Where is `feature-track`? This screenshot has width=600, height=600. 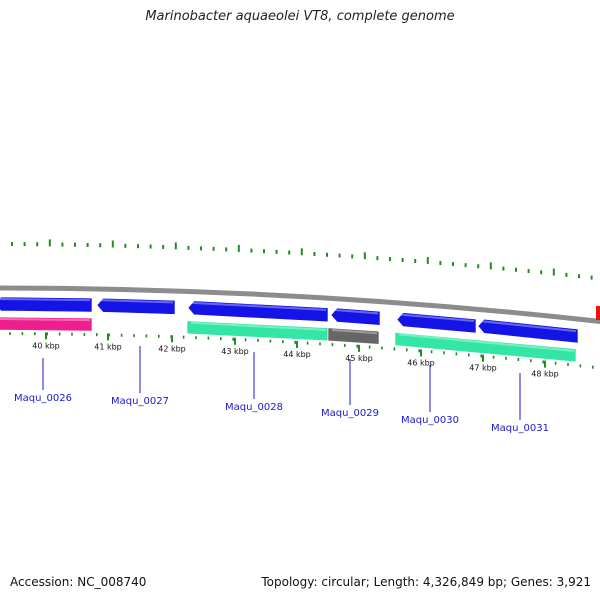
feature-track is located at coordinates (289, 329).